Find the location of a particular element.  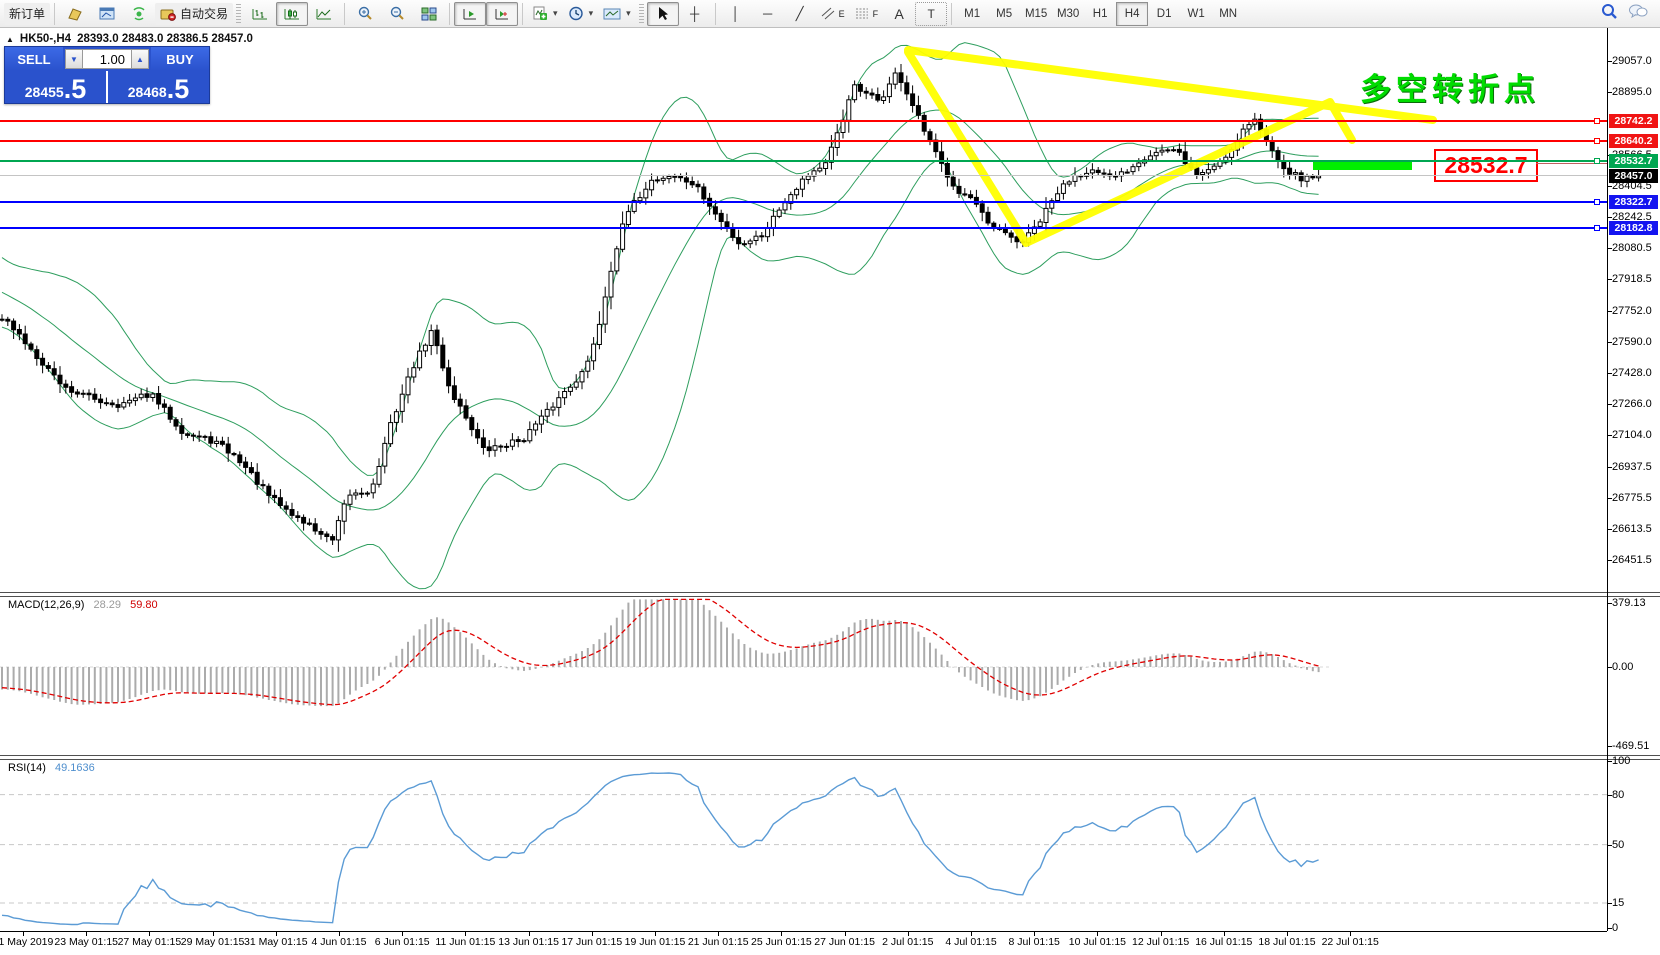

date-label: 16 Jul 01:15 is located at coordinates (1224, 942).